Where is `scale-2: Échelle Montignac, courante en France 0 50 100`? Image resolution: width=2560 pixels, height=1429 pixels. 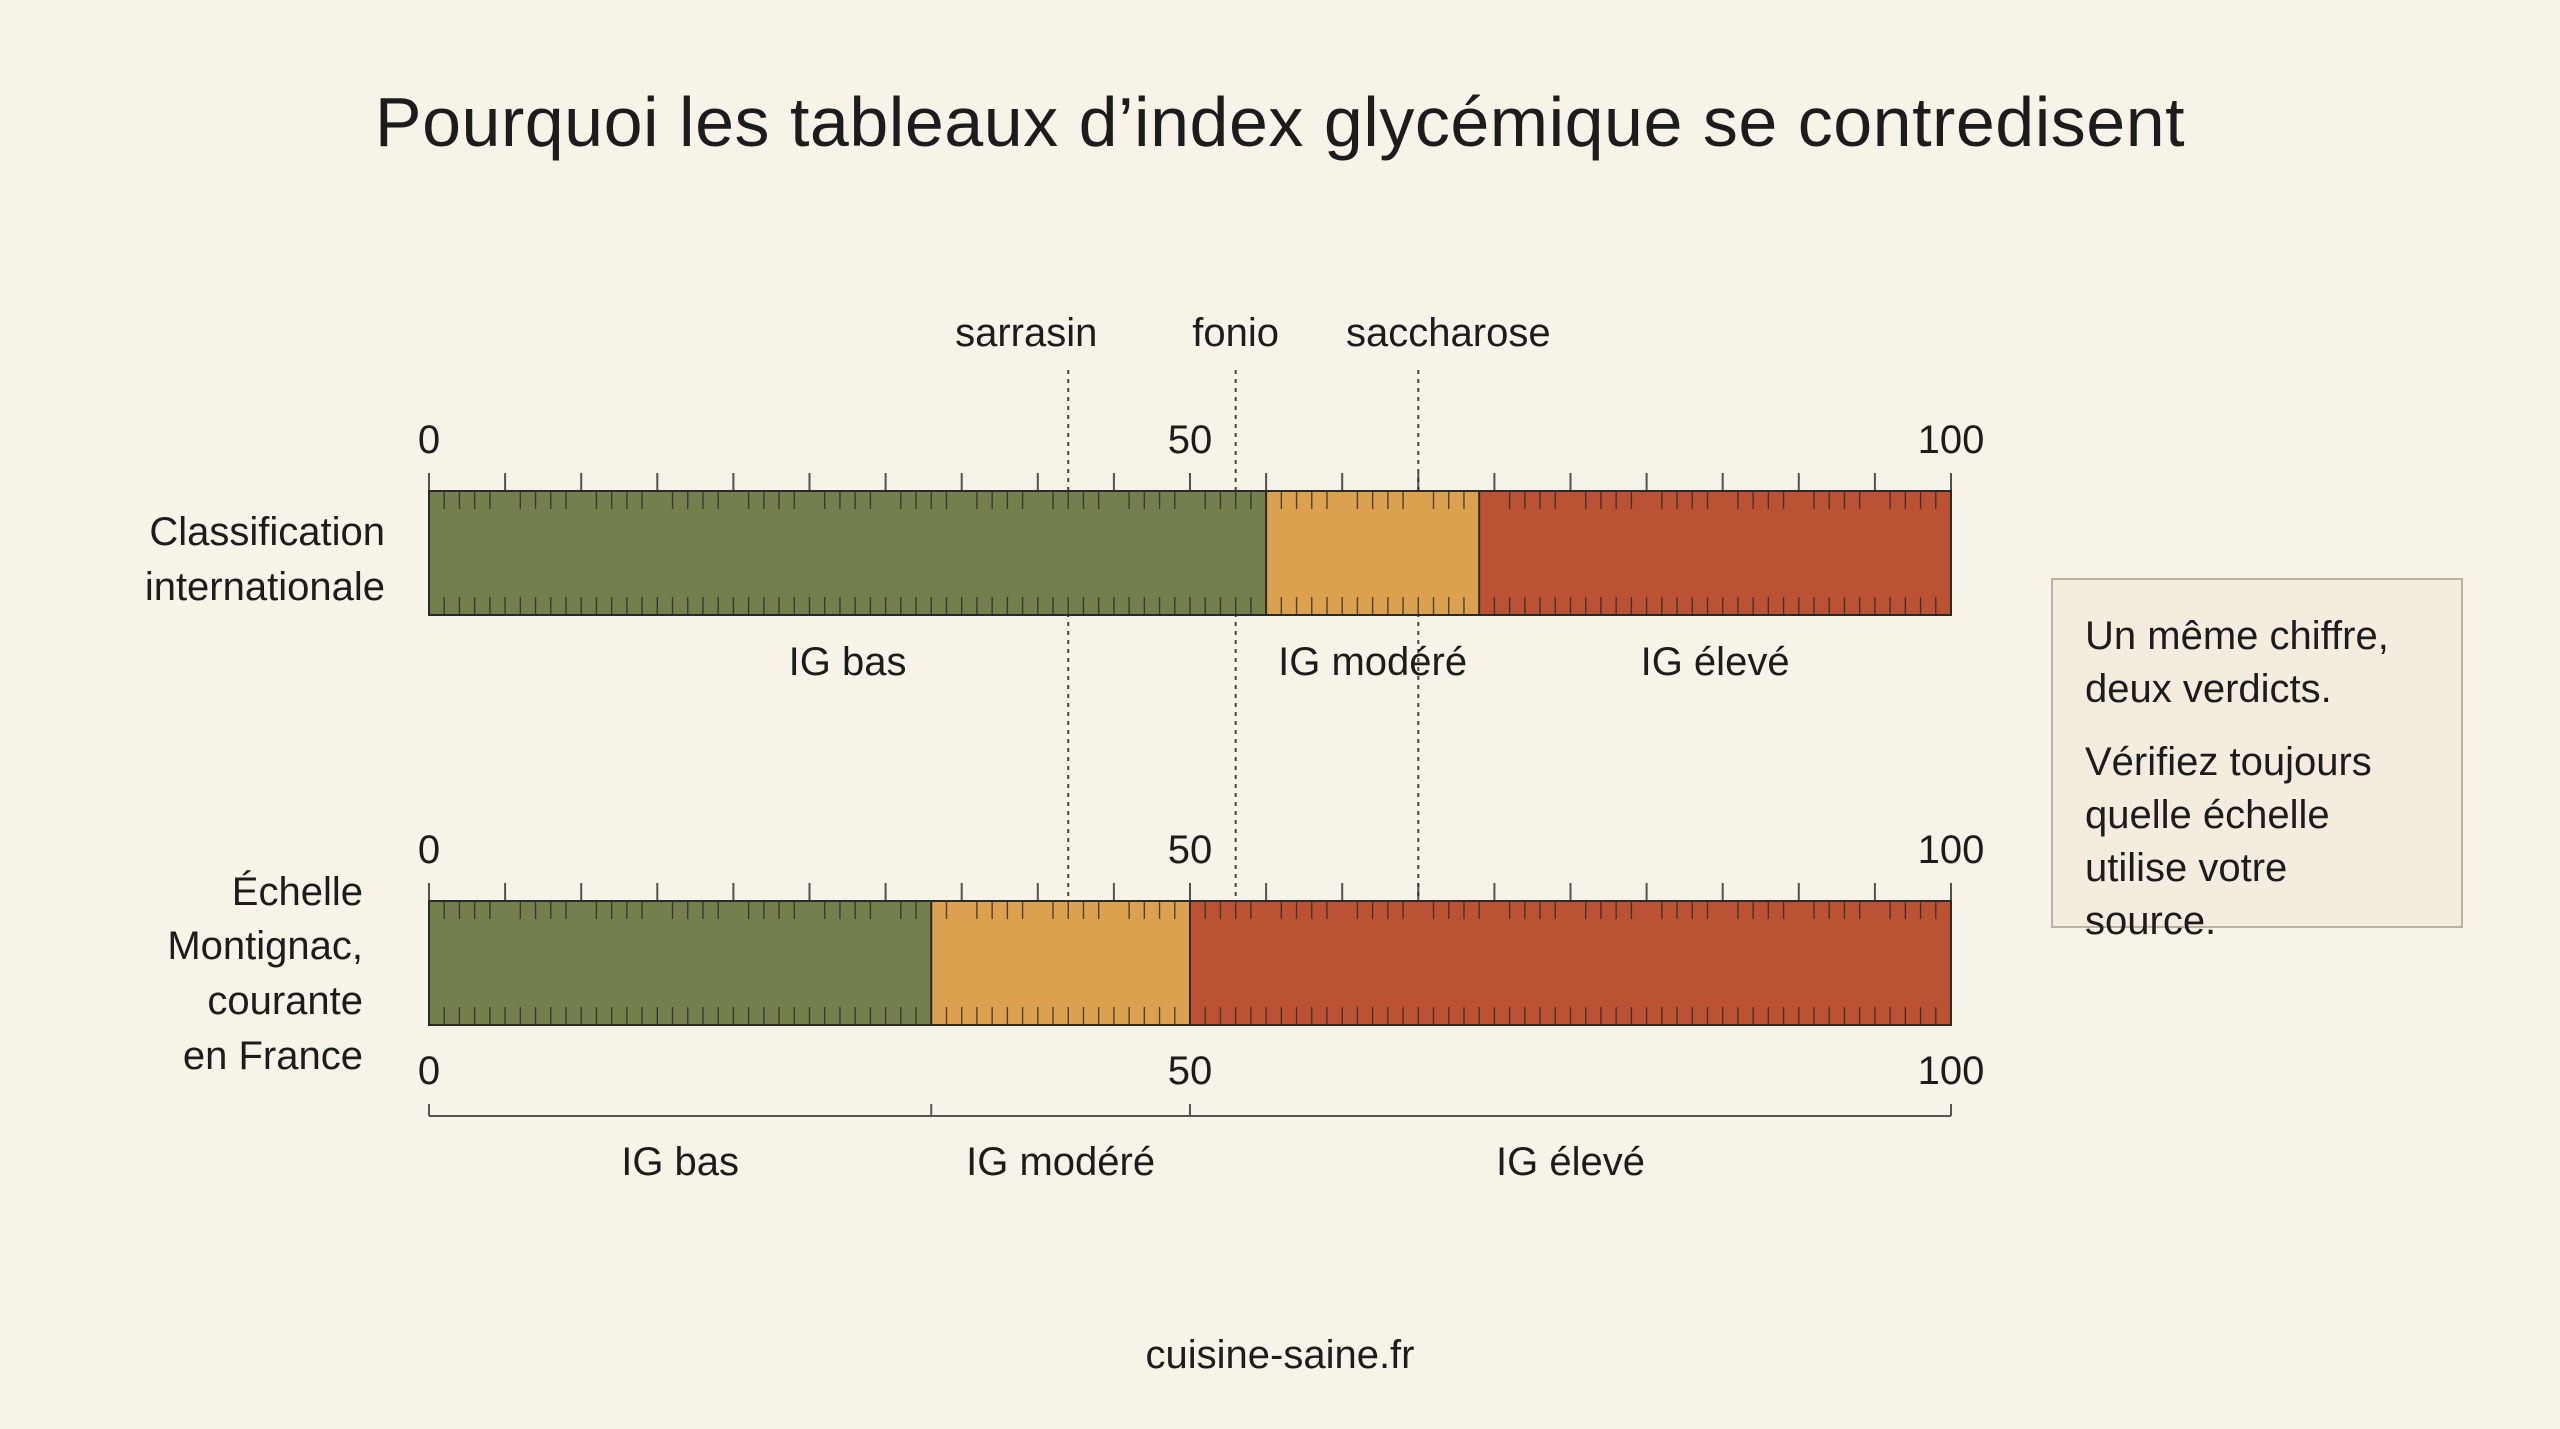 scale-2: Échelle Montignac, courante en France 0 50 100 is located at coordinates (1075, 953).